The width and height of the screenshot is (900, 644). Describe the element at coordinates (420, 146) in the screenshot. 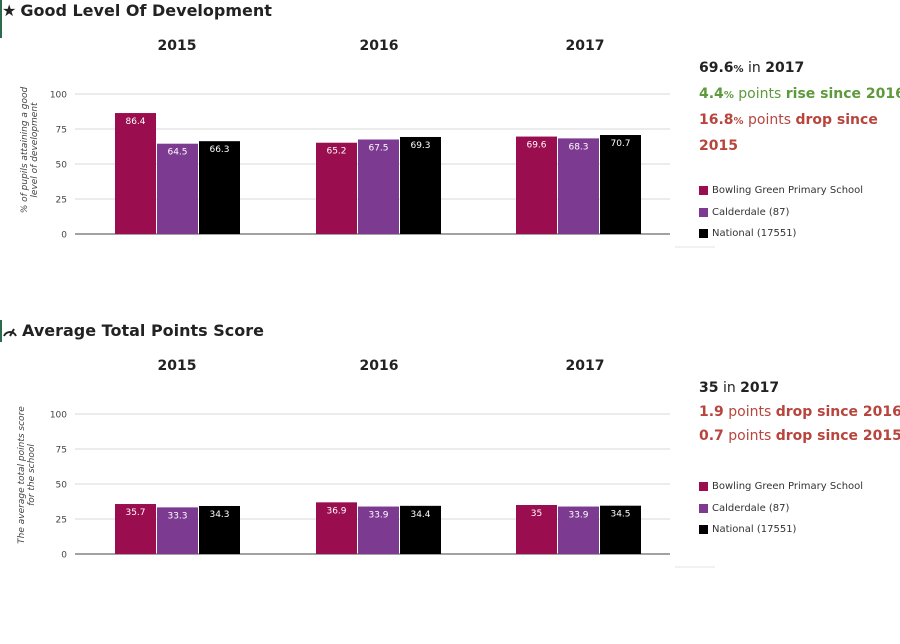

I see `bar-value-label: 69.3` at that location.